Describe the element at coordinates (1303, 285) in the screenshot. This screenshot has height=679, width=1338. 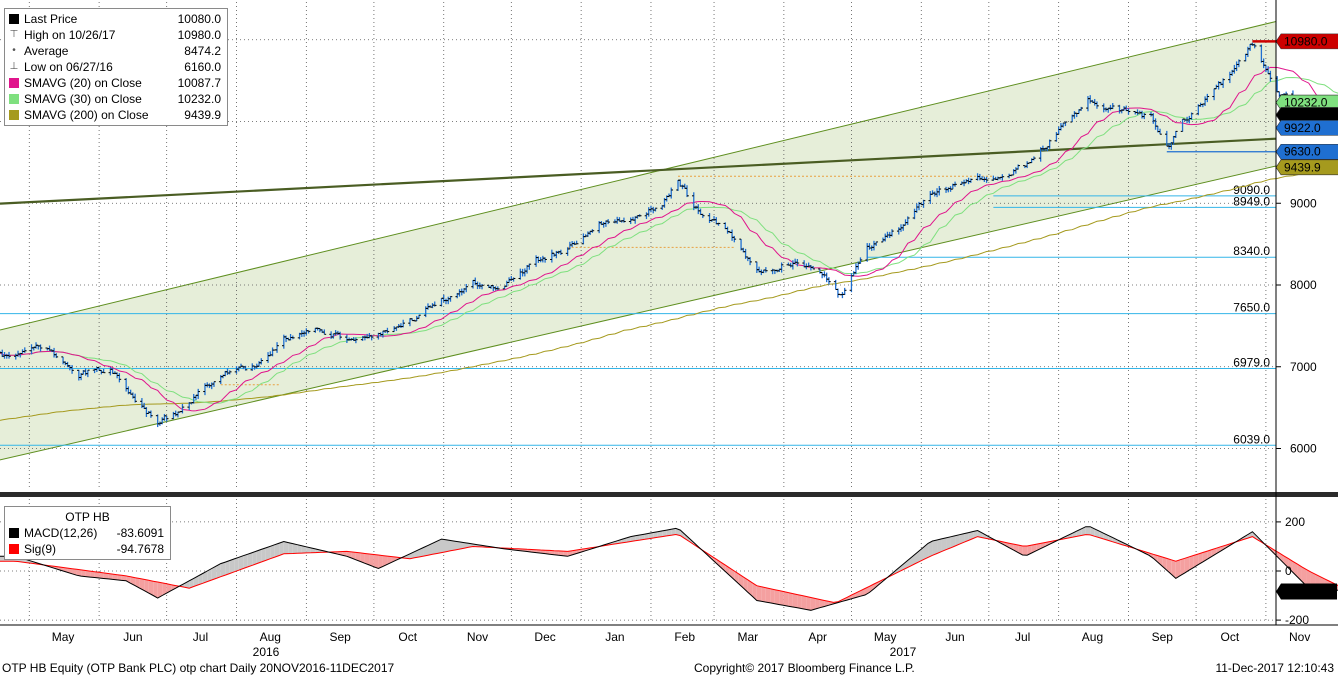
I see `price-axis-label: 8000` at that location.